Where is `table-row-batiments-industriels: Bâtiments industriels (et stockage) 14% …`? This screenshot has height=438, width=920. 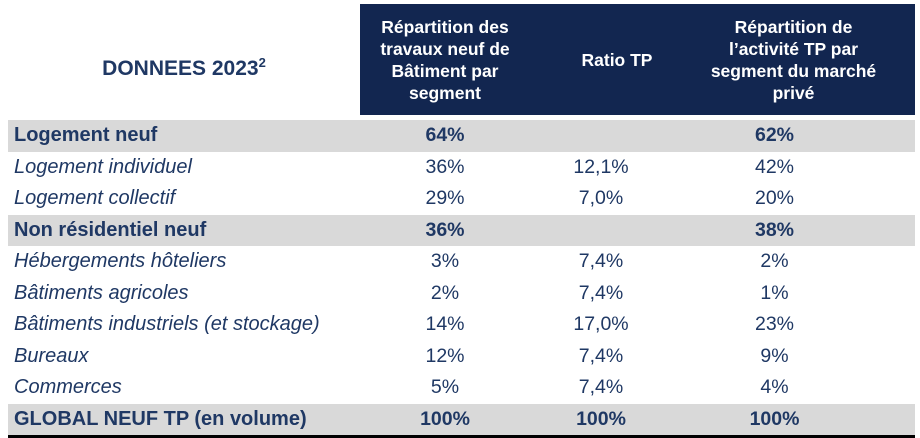 table-row-batiments-industriels: Bâtiments industriels (et stockage) 14% … is located at coordinates (461, 325).